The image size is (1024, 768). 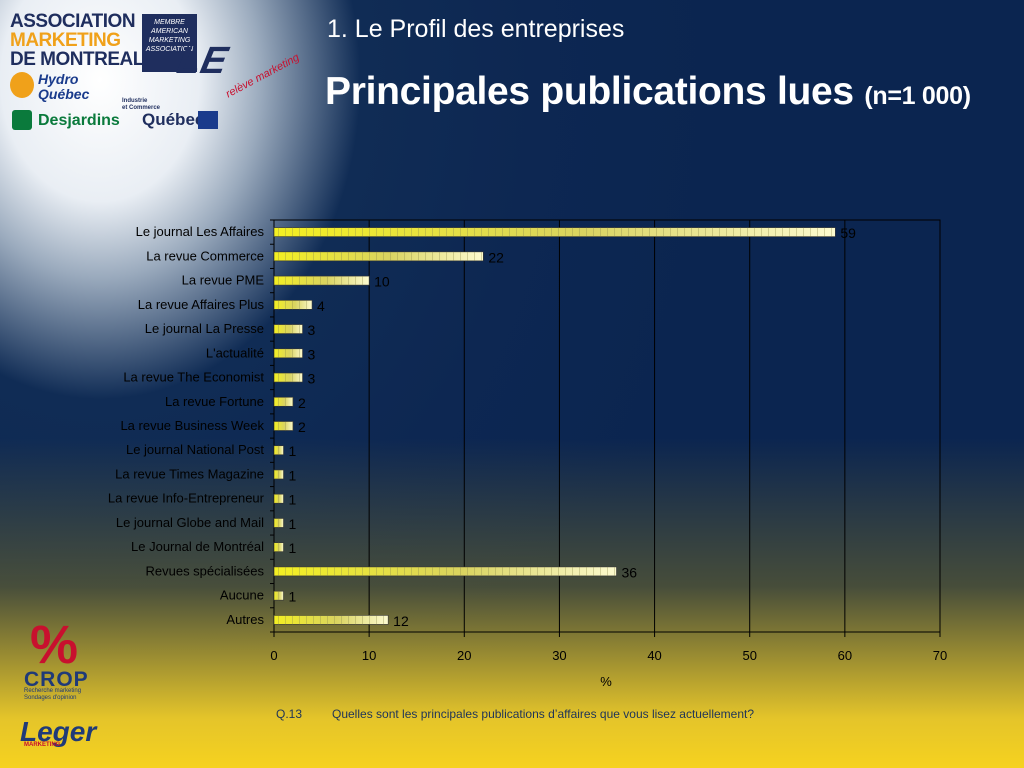 I want to click on value-label: 4, so click(x=321, y=306).